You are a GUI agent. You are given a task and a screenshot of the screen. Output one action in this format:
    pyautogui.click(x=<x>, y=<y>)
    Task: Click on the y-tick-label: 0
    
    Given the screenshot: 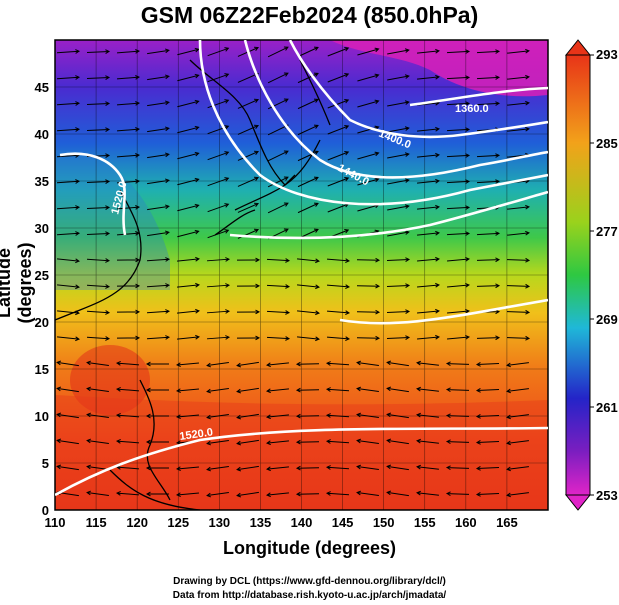 What is the action you would take?
    pyautogui.click(x=45, y=510)
    